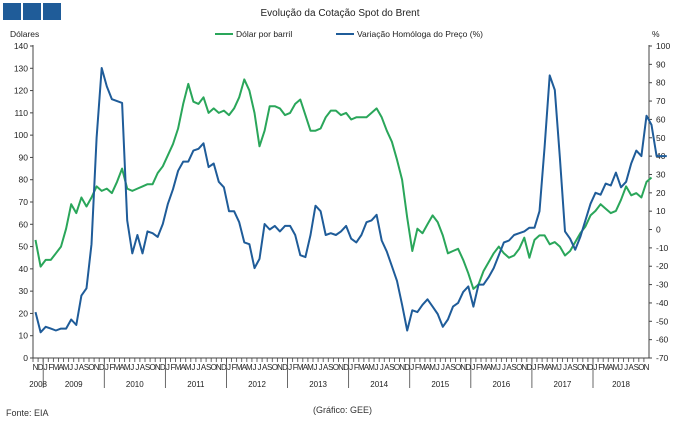 The image size is (680, 425). Describe the element at coordinates (74, 384) in the screenshot. I see `x-year-label: 2009` at that location.